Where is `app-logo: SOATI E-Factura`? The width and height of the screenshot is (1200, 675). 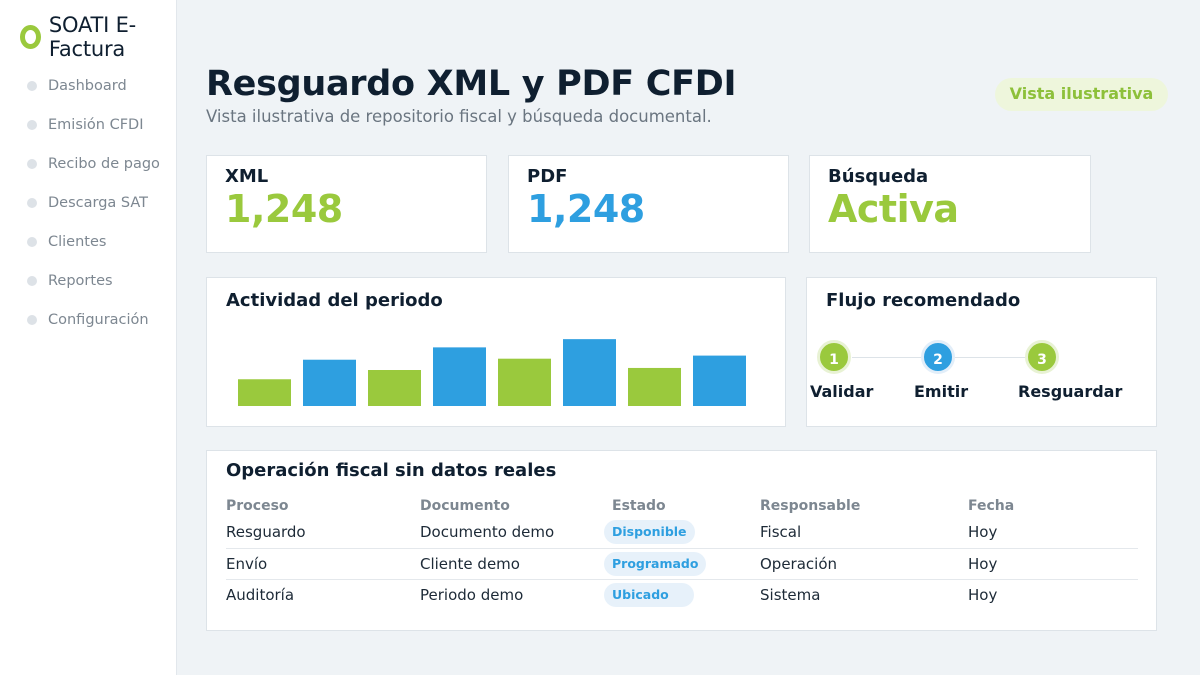
app-logo: SOATI E-Factura is located at coordinates (98, 37).